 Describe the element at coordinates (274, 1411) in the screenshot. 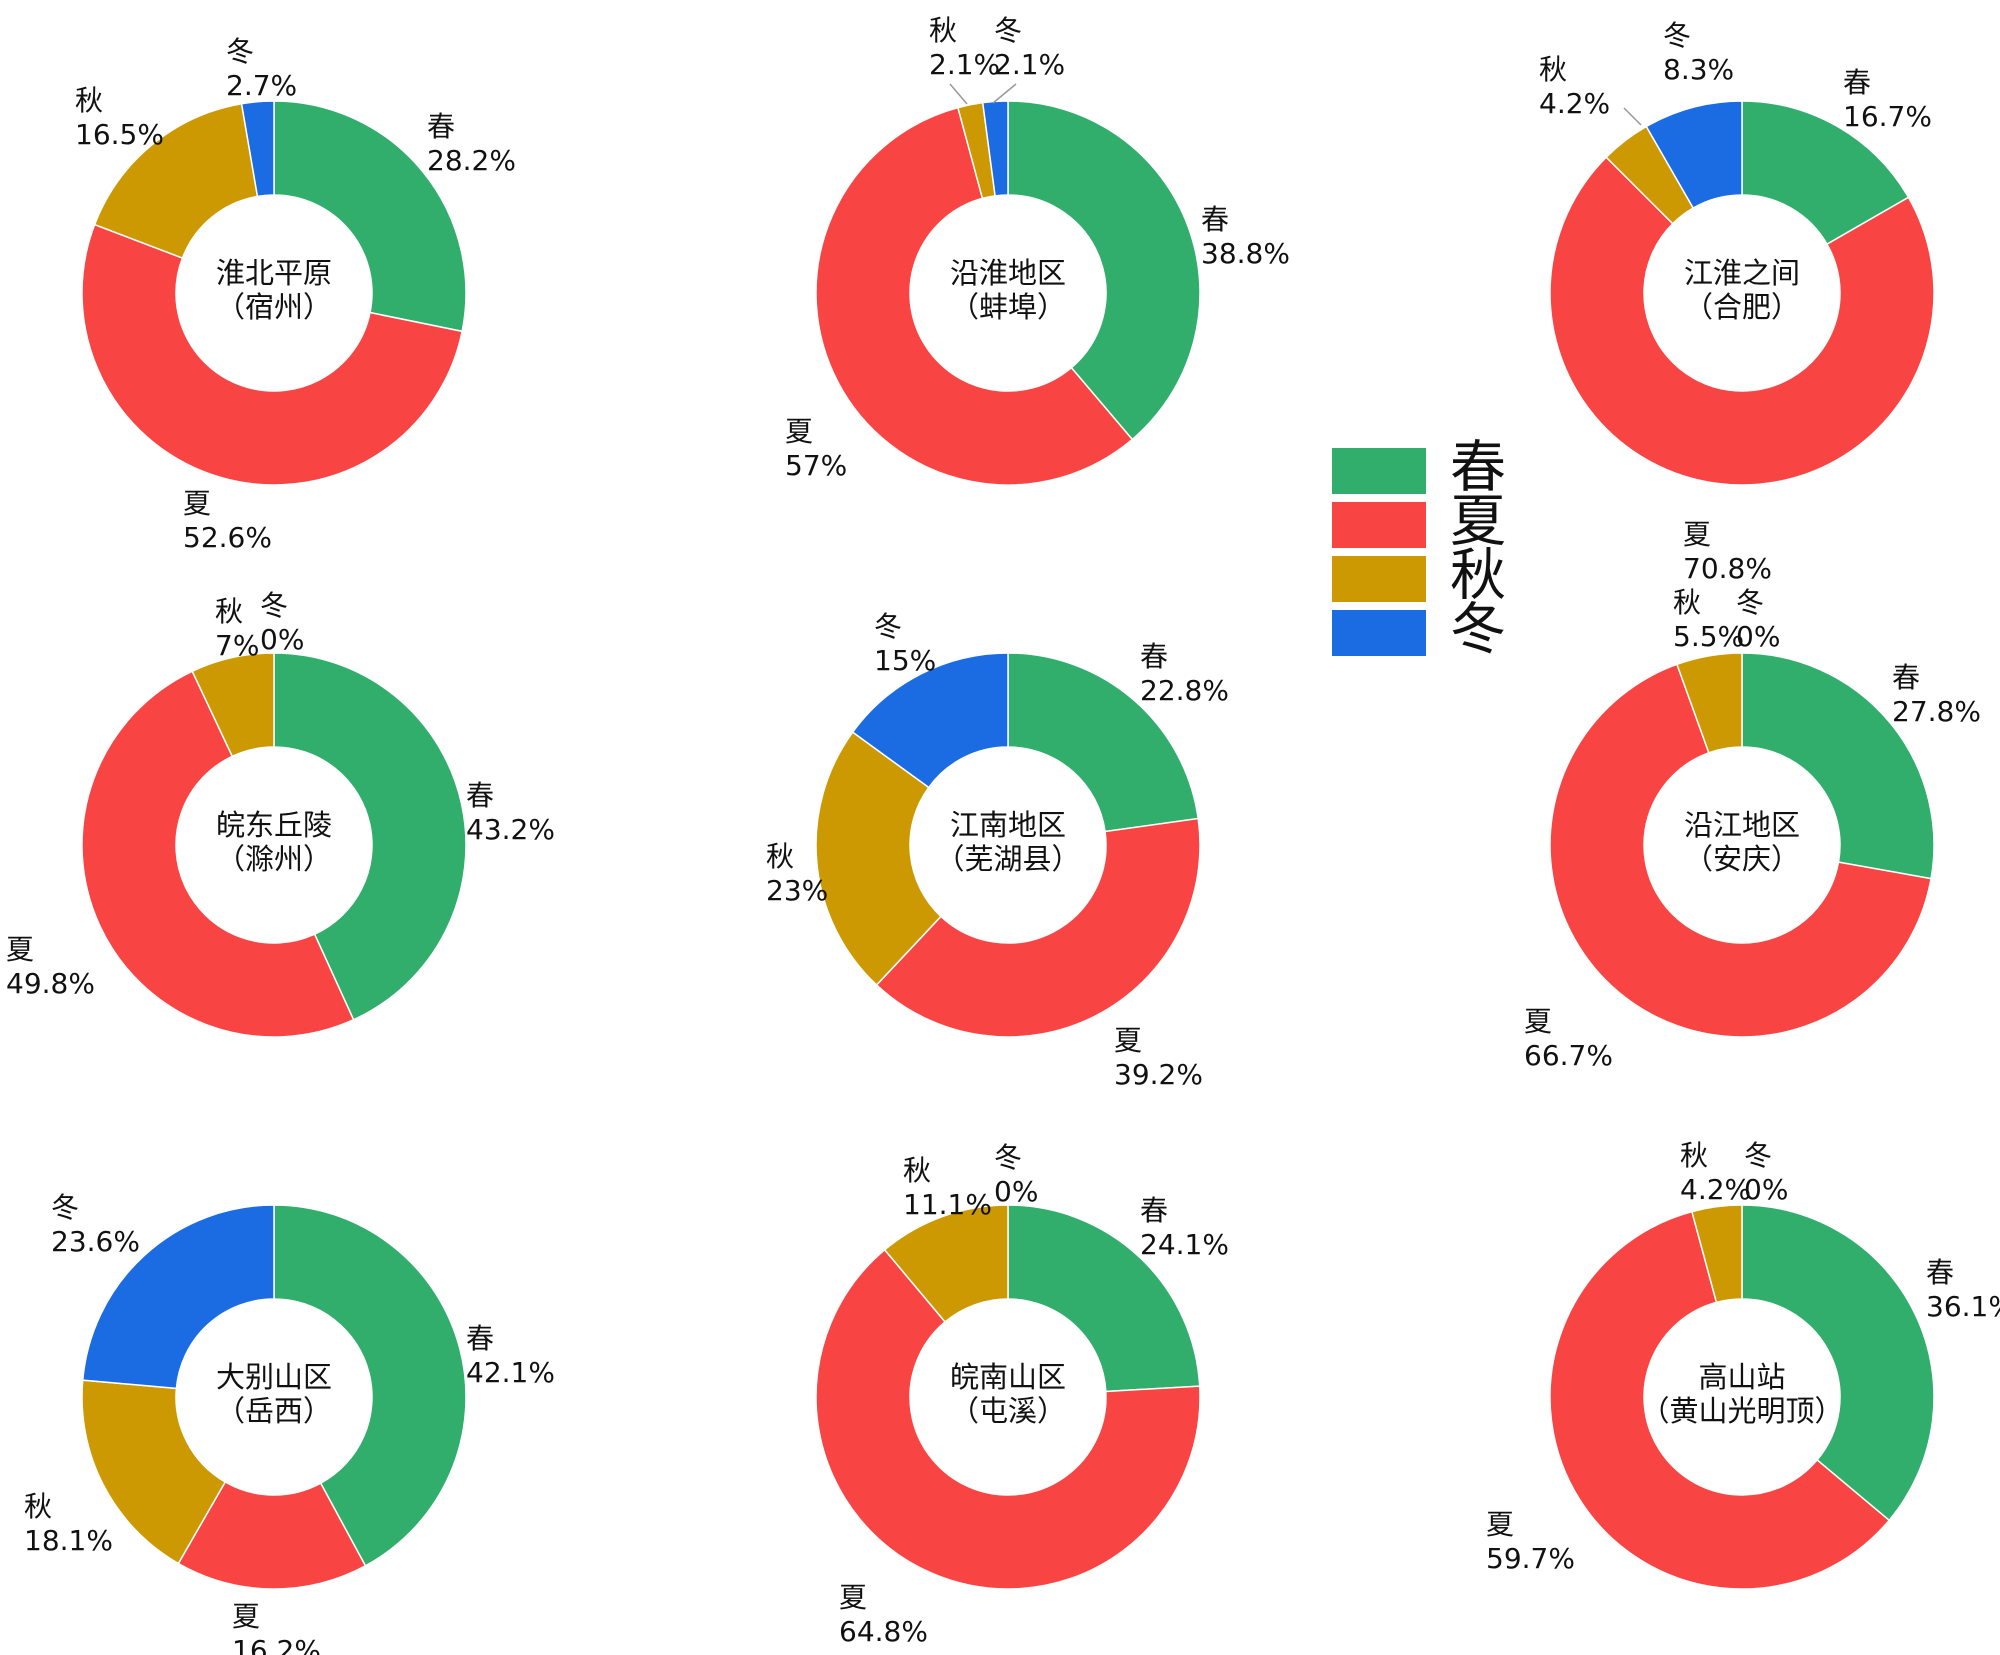

I see `chart-center-subtitle: （岳西）` at that location.